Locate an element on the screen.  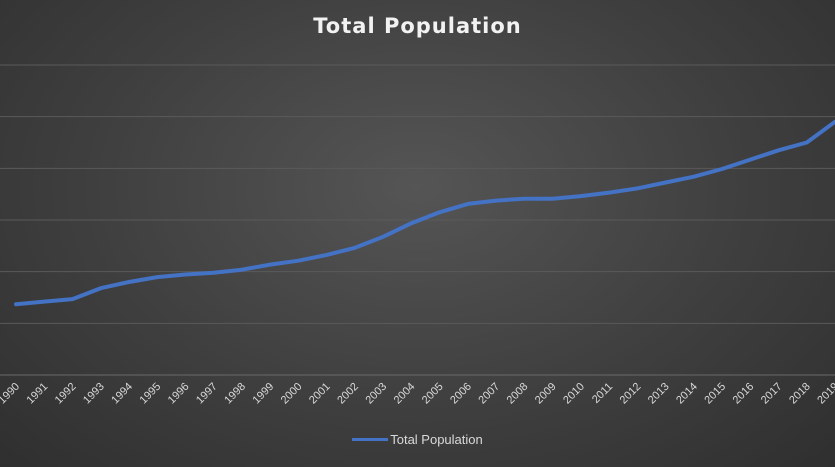
x-tick-label: 1990 is located at coordinates (11, 394).